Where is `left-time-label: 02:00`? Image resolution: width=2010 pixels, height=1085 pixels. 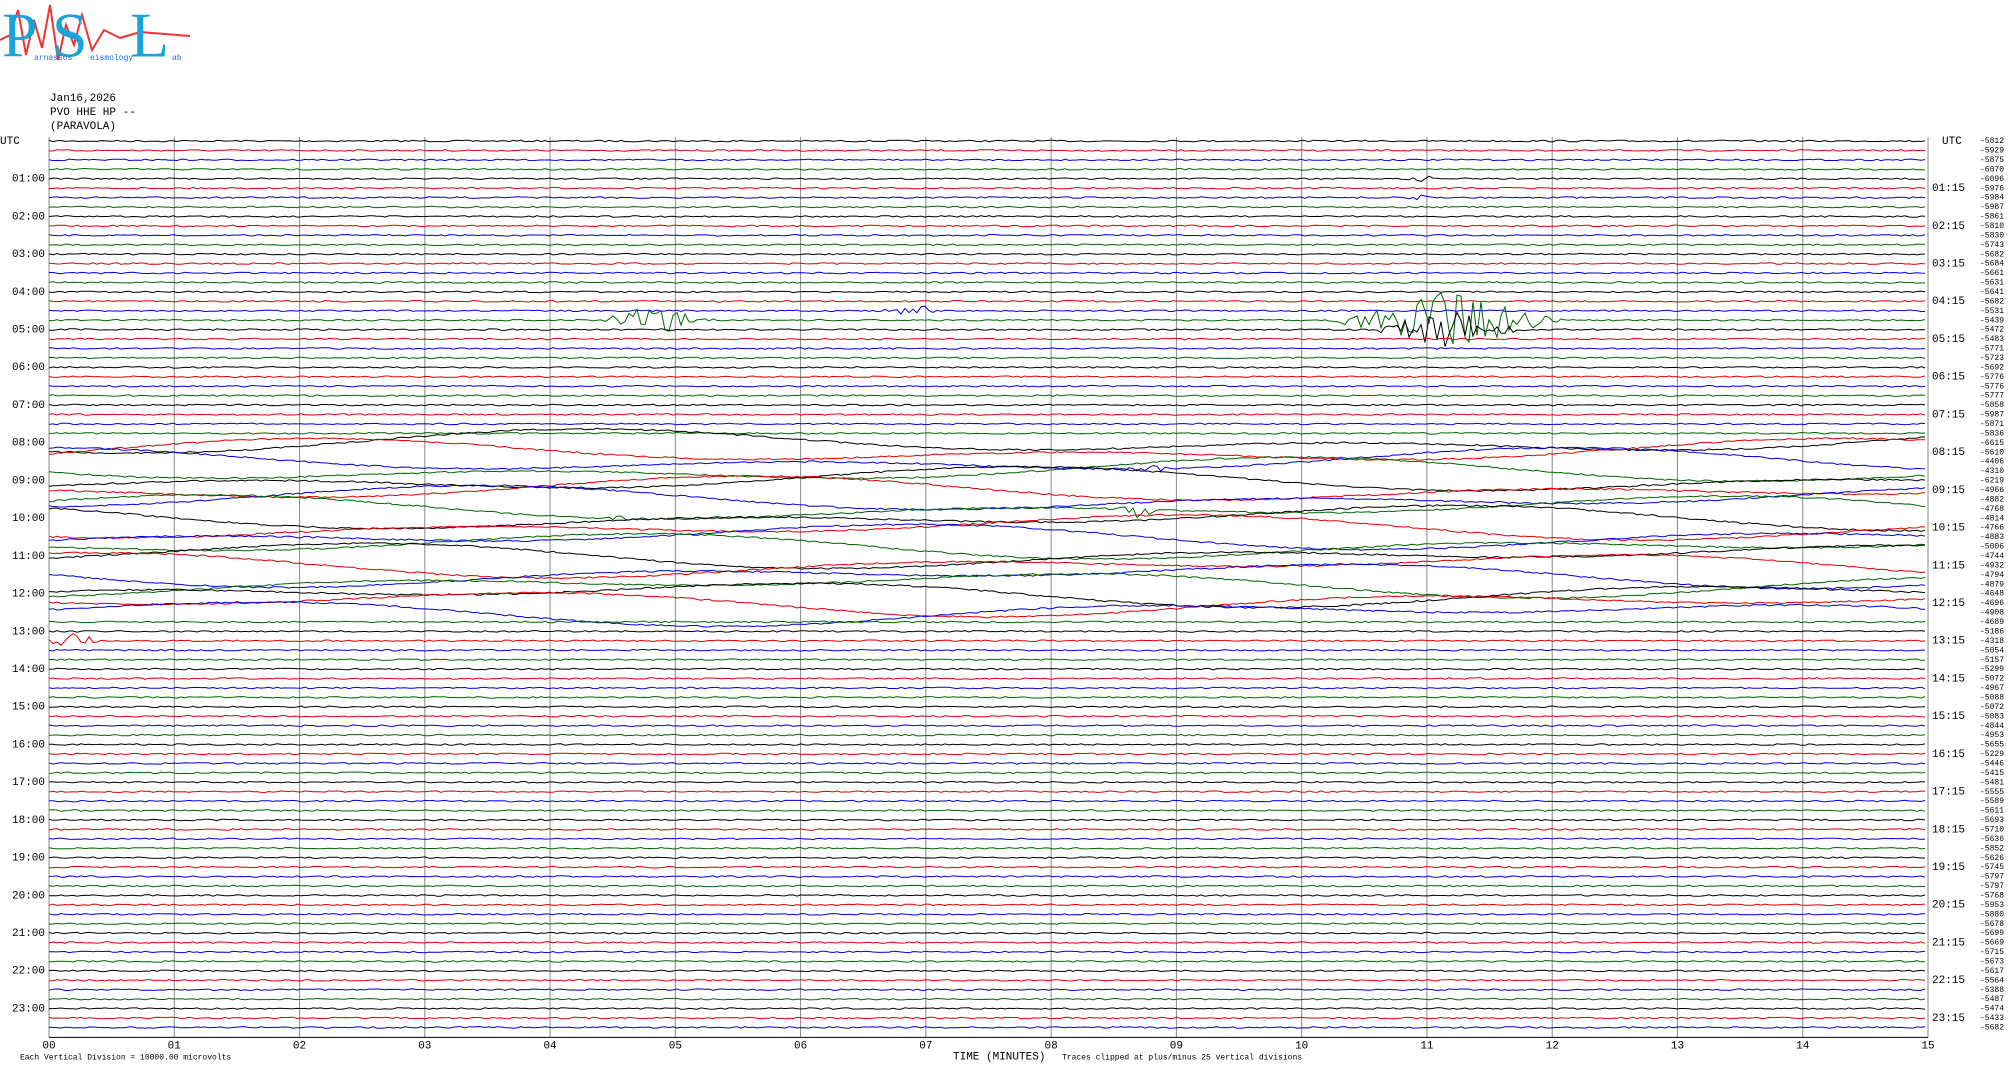
left-time-label: 02:00 is located at coordinates (28, 217).